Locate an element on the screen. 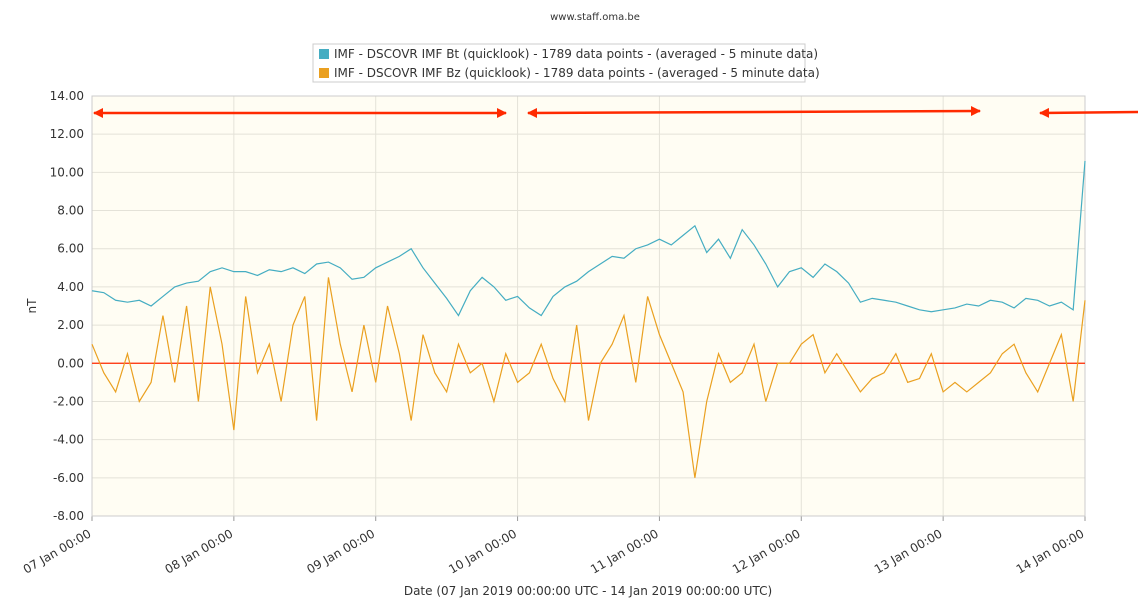  y-tick-label: 10.00 is located at coordinates (67, 172).